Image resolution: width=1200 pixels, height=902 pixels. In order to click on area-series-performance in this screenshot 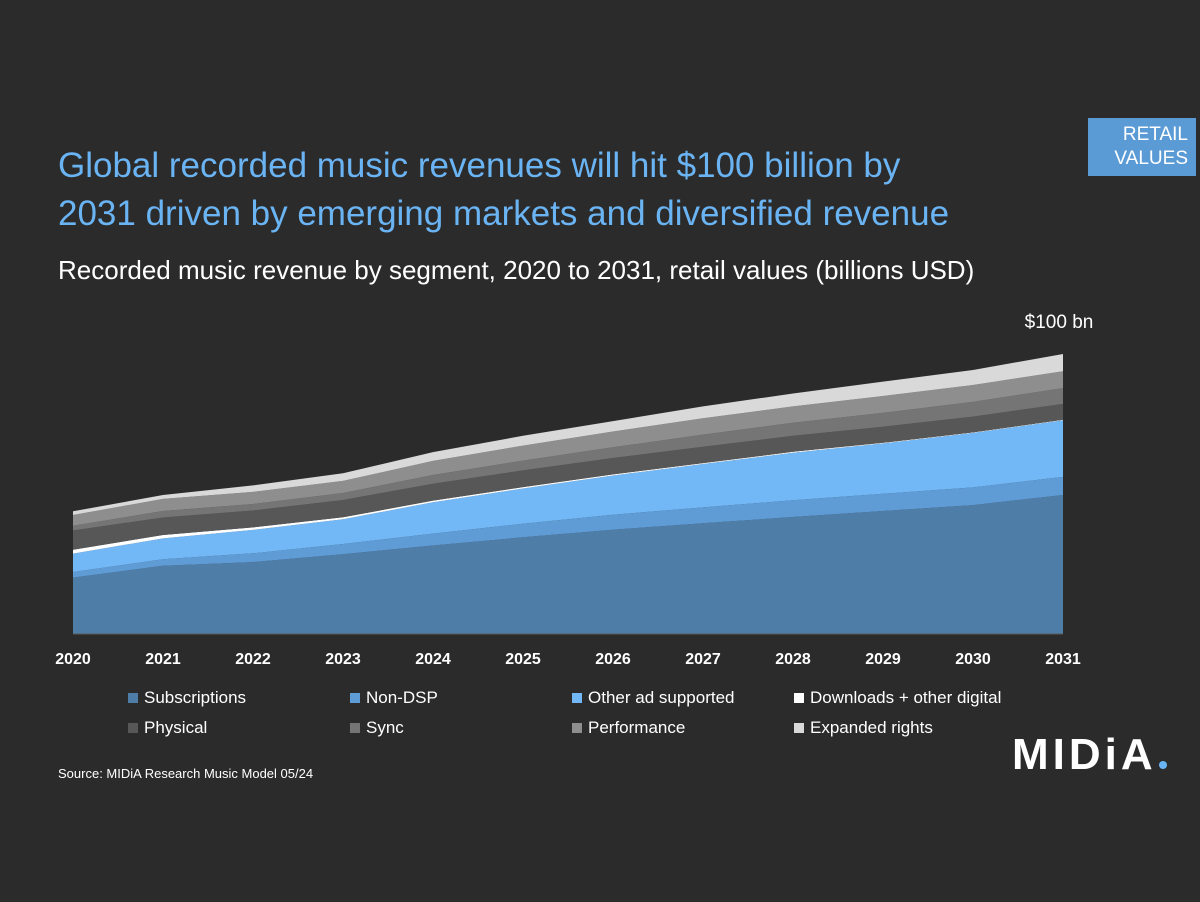, I will do `click(568, 448)`.